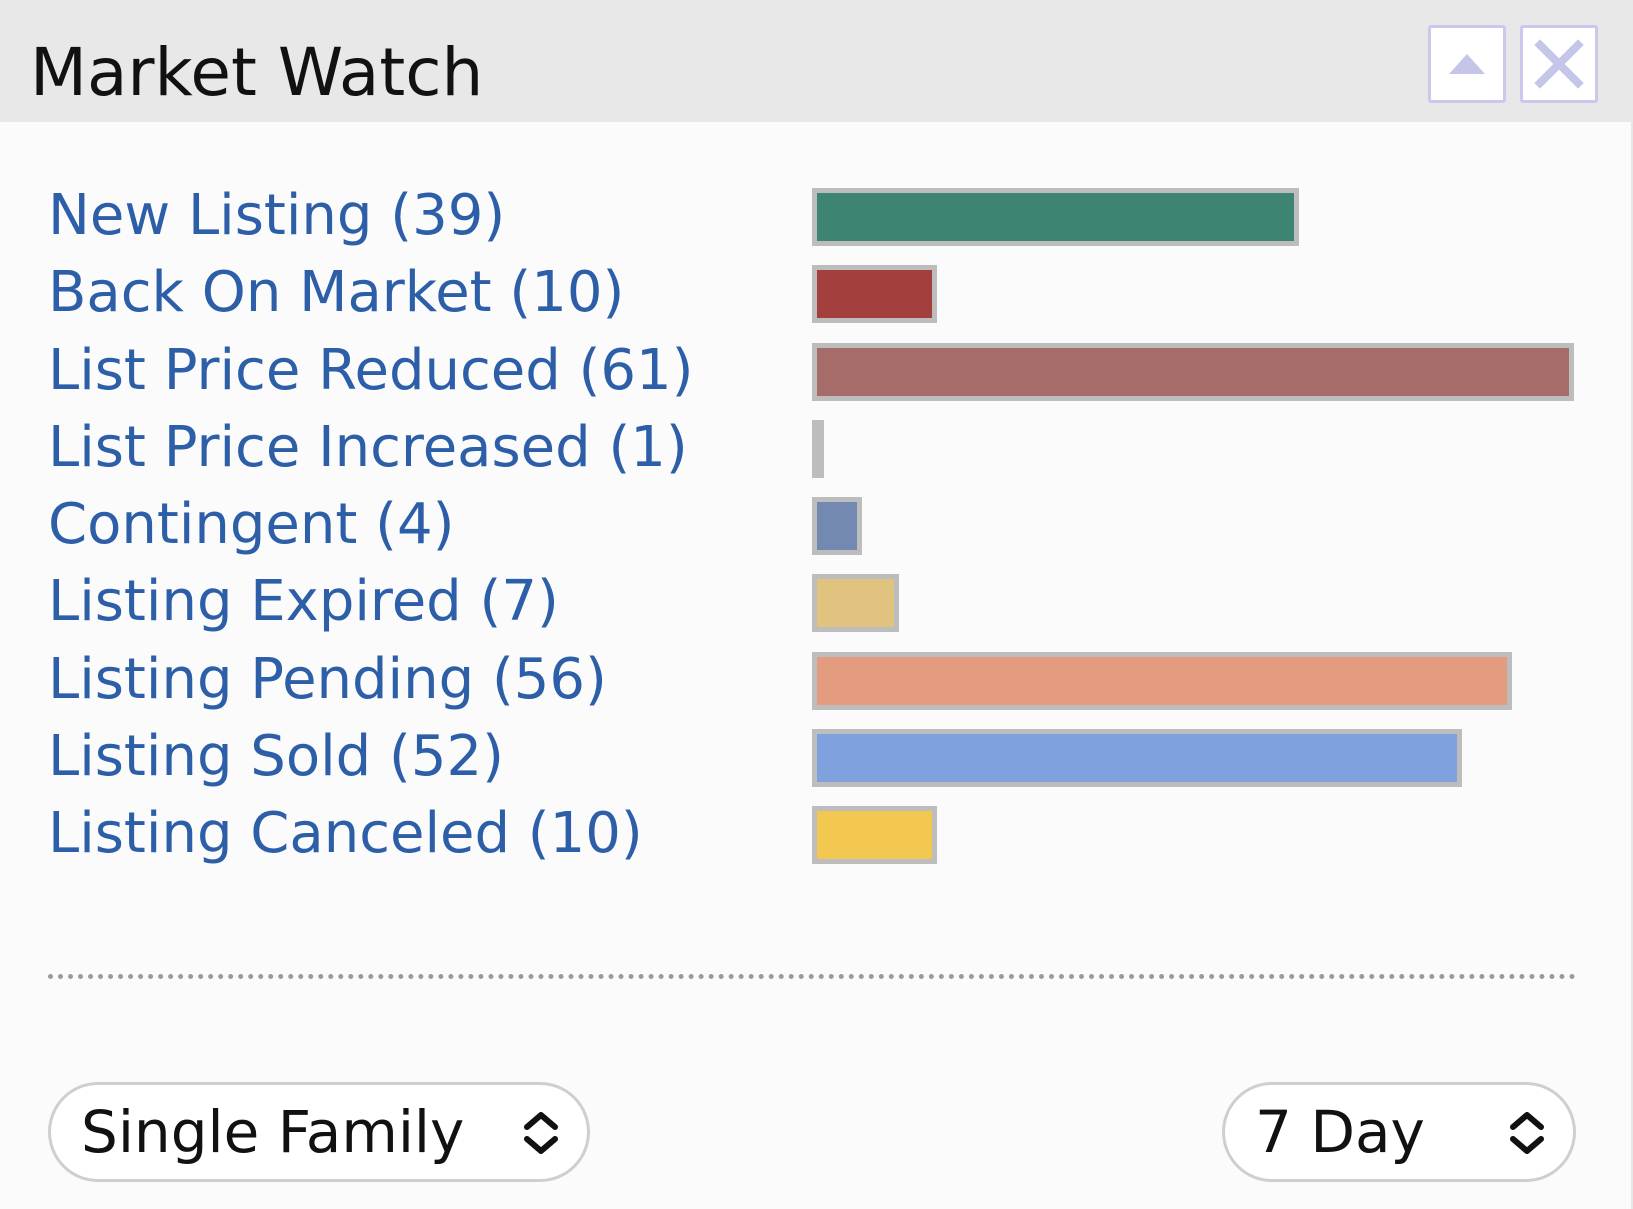  Describe the element at coordinates (257, 72) in the screenshot. I see `widget-title: Market Watch` at that location.